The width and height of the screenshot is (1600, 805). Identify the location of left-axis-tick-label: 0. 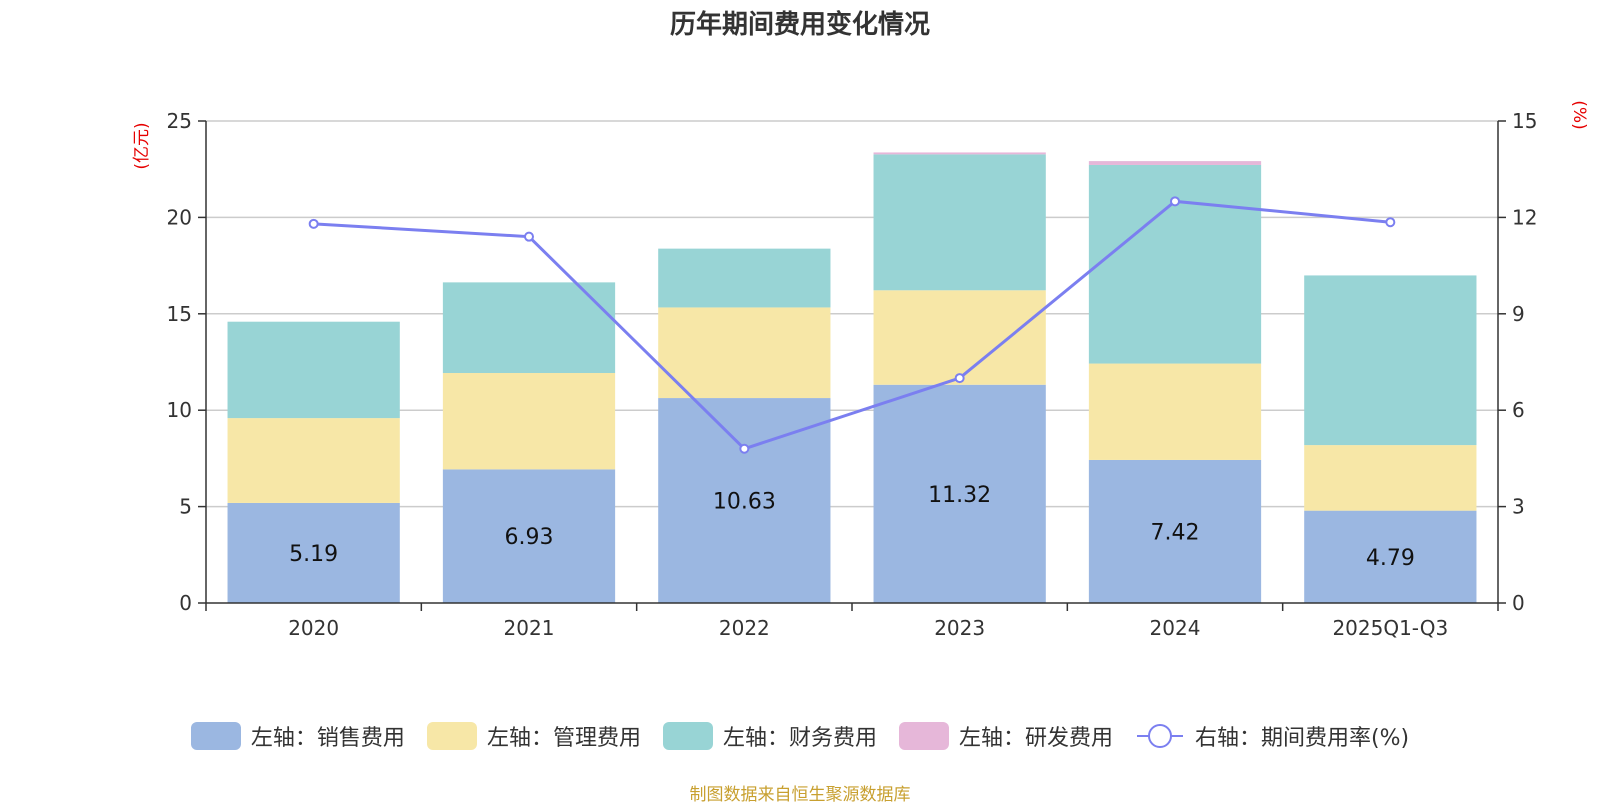
(185, 603).